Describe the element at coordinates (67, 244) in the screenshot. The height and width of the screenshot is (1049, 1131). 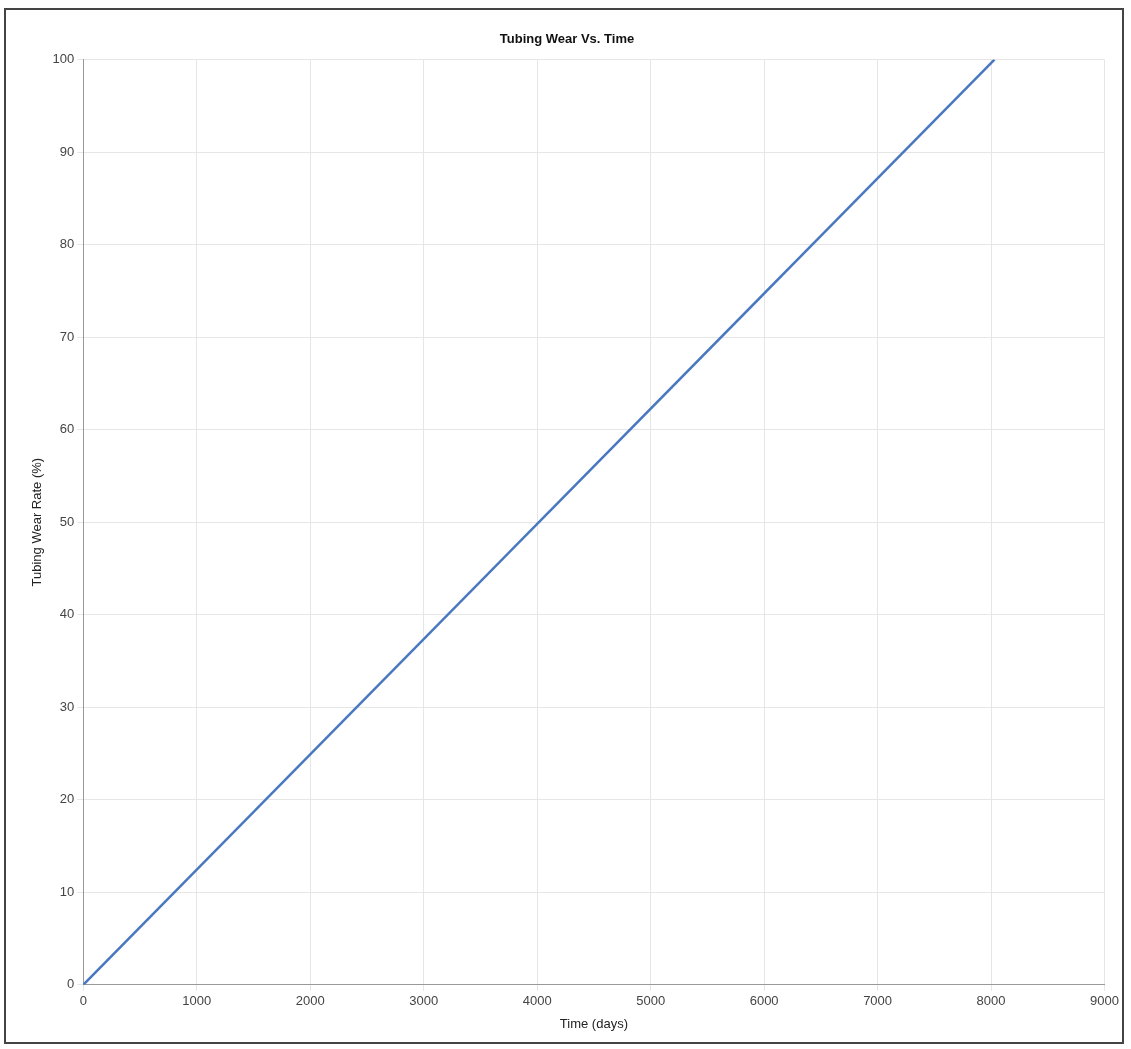
I see `y-tick-label: 80` at that location.